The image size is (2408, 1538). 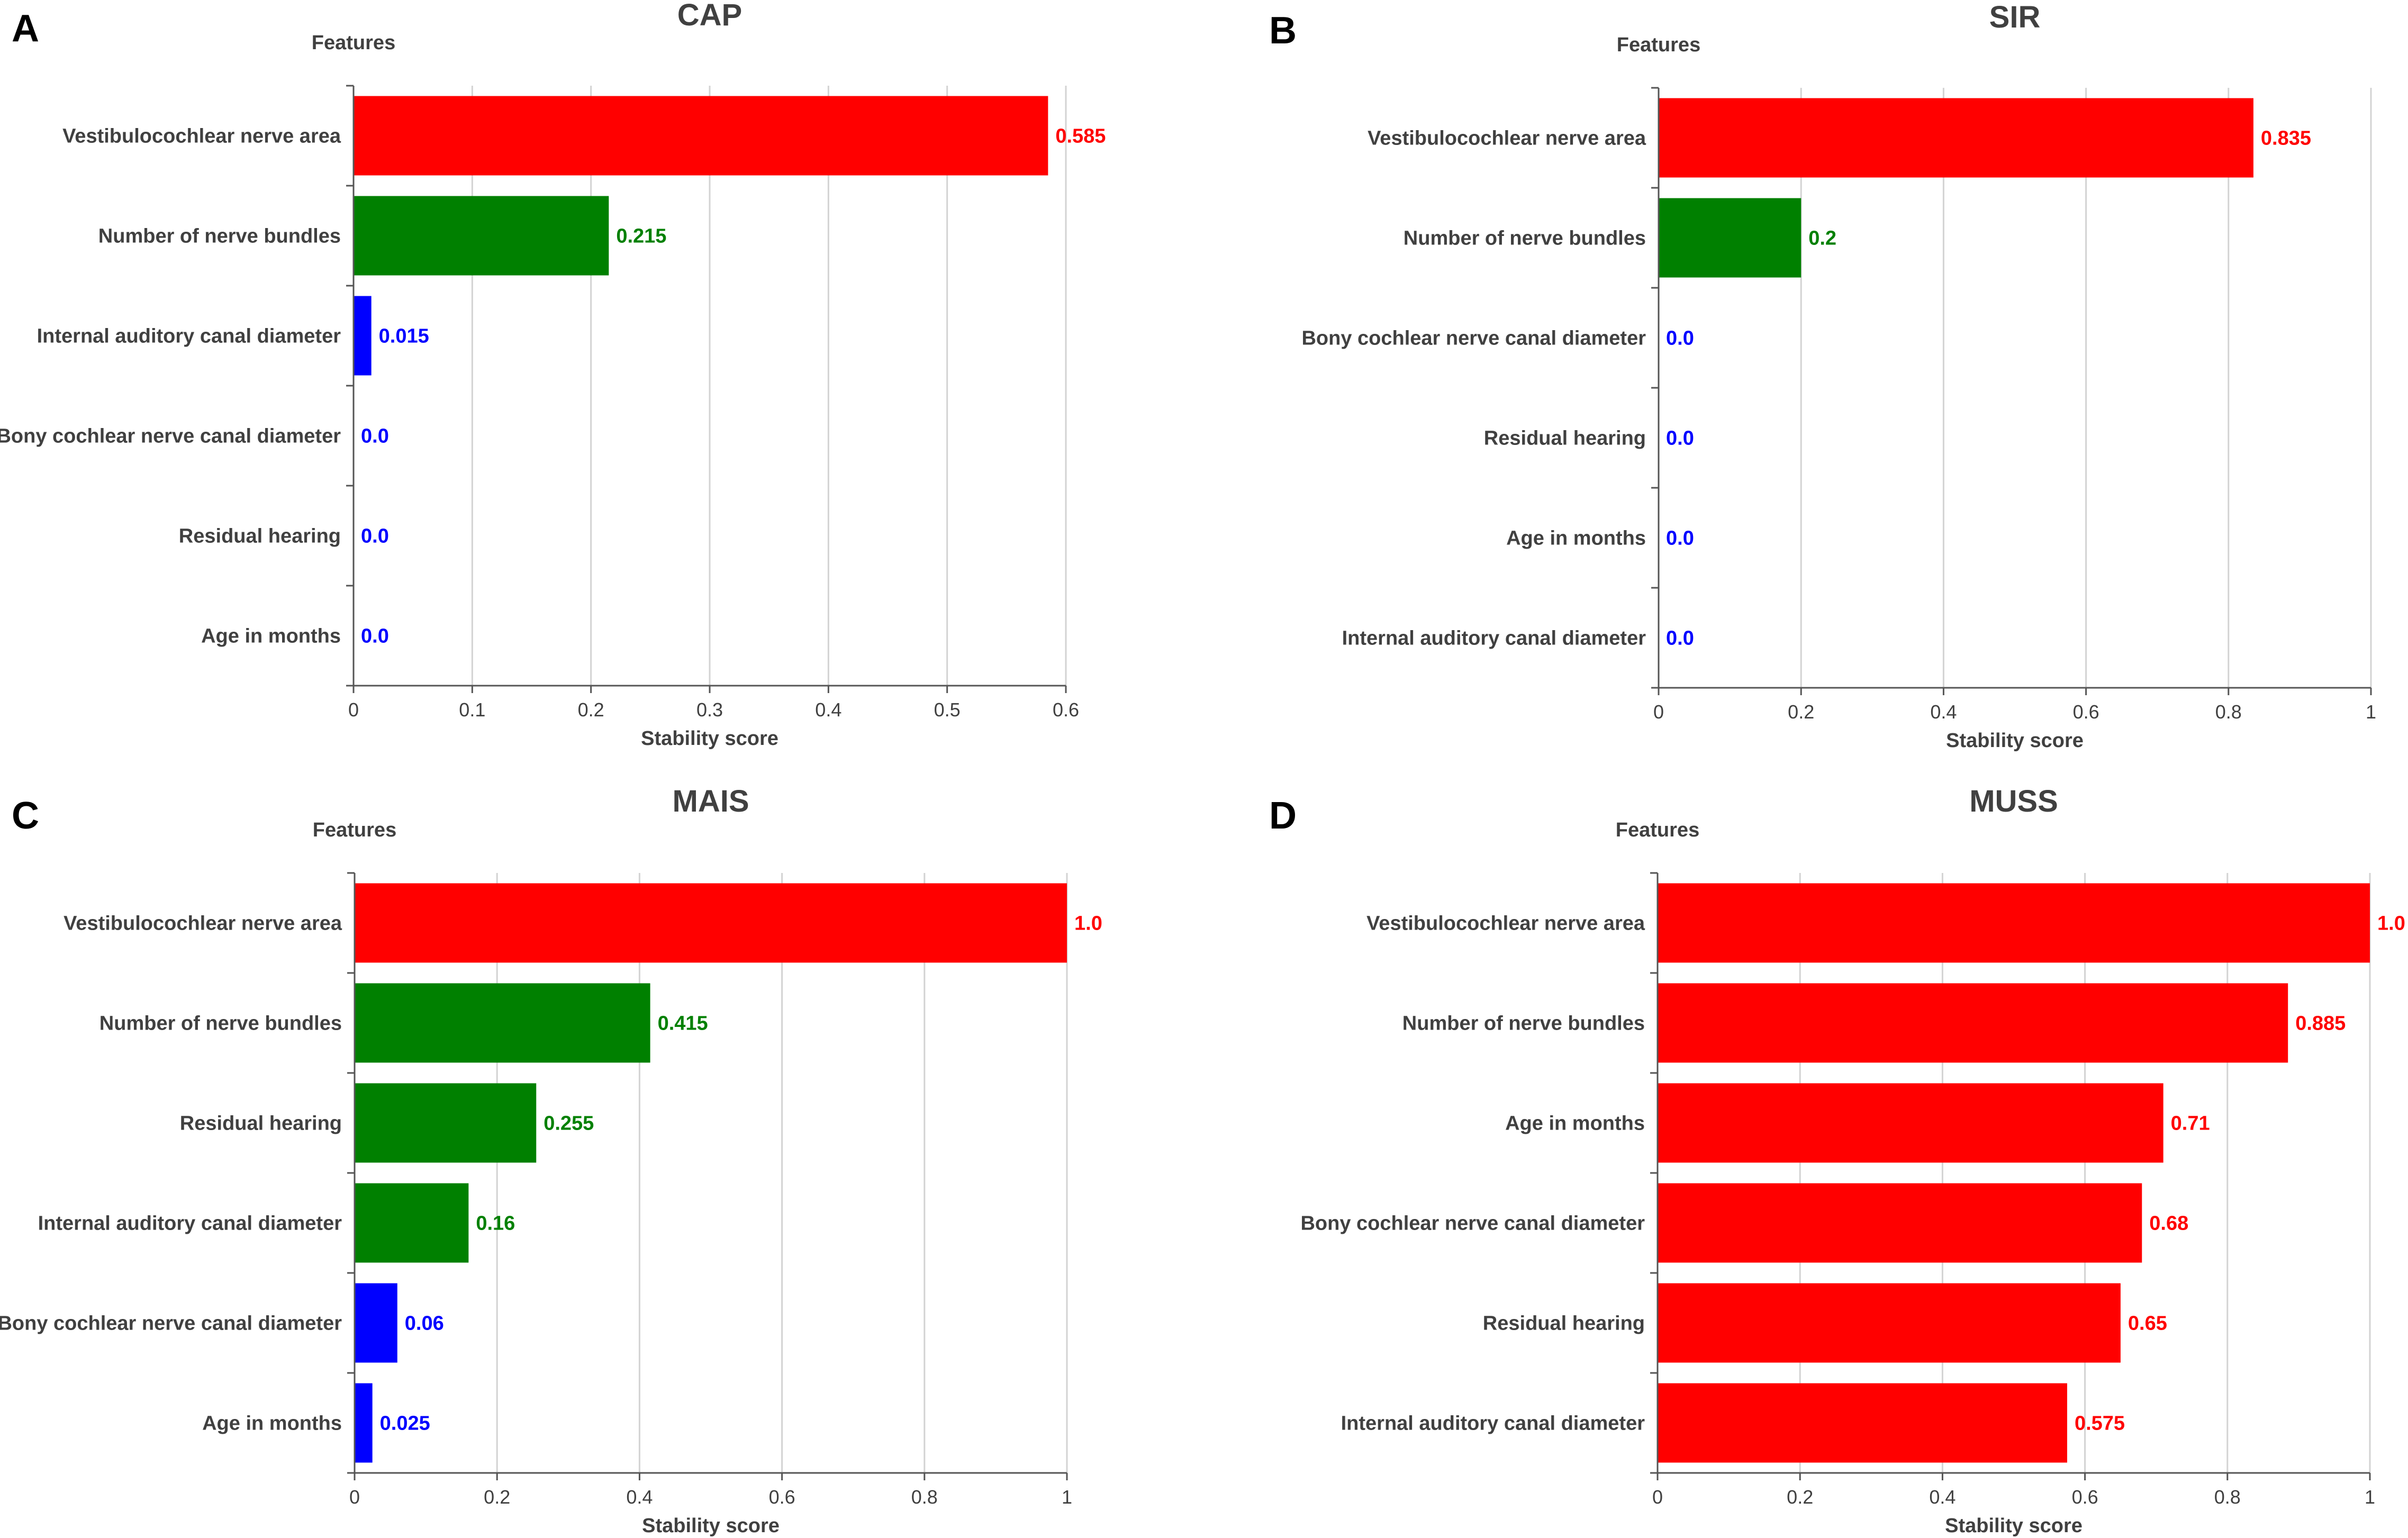 What do you see at coordinates (2286, 139) in the screenshot?
I see `value-label: 0.835` at bounding box center [2286, 139].